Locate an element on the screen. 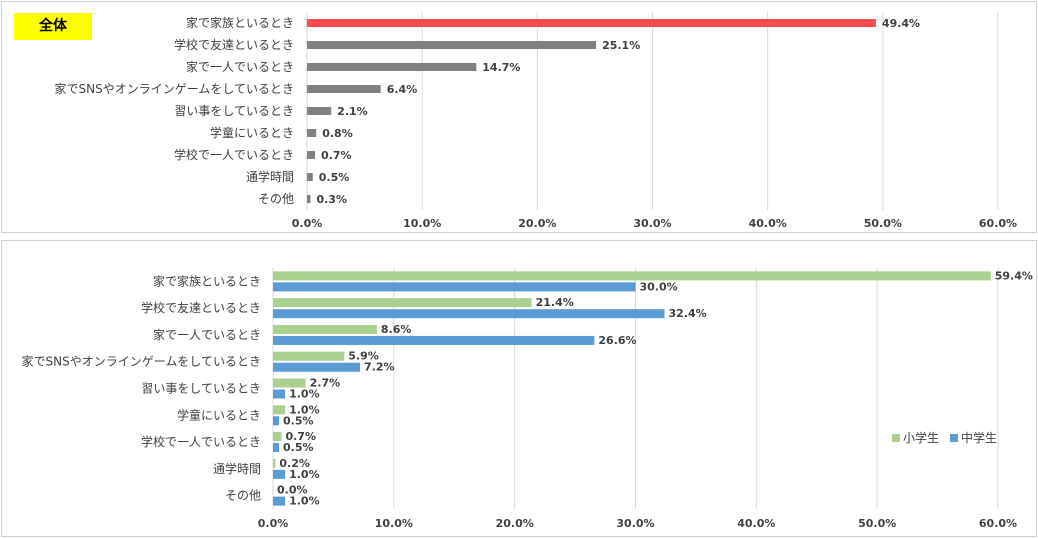 The width and height of the screenshot is (1038, 539). data-label-middle: 30.0% is located at coordinates (659, 286).